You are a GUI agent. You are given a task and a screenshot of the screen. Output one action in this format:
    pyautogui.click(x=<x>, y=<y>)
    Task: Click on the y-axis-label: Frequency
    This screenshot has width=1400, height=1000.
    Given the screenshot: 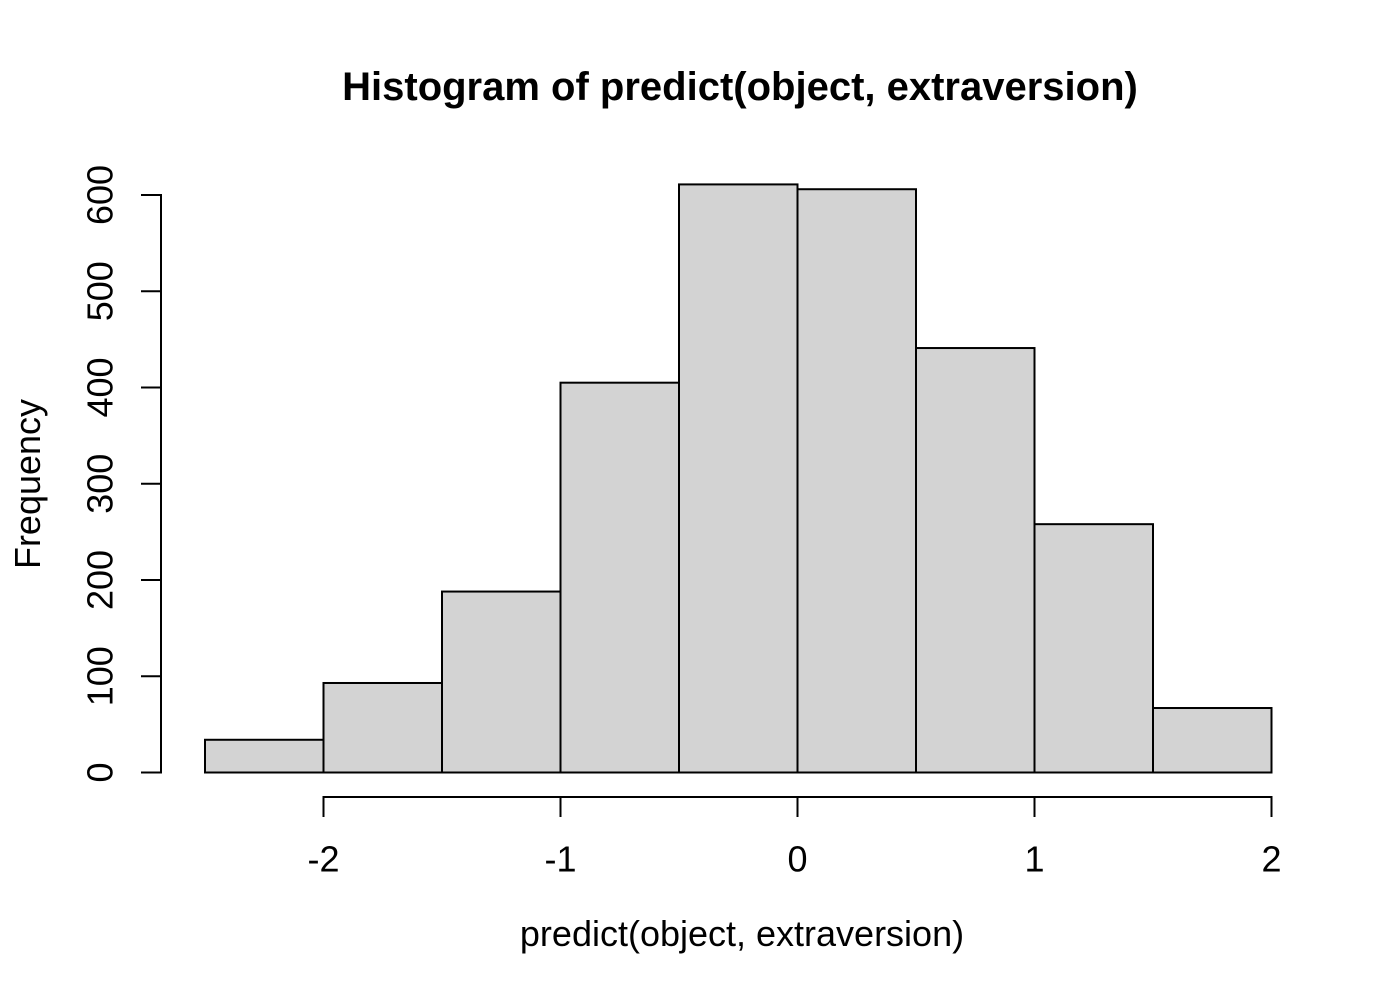 What is the action you would take?
    pyautogui.click(x=27, y=484)
    